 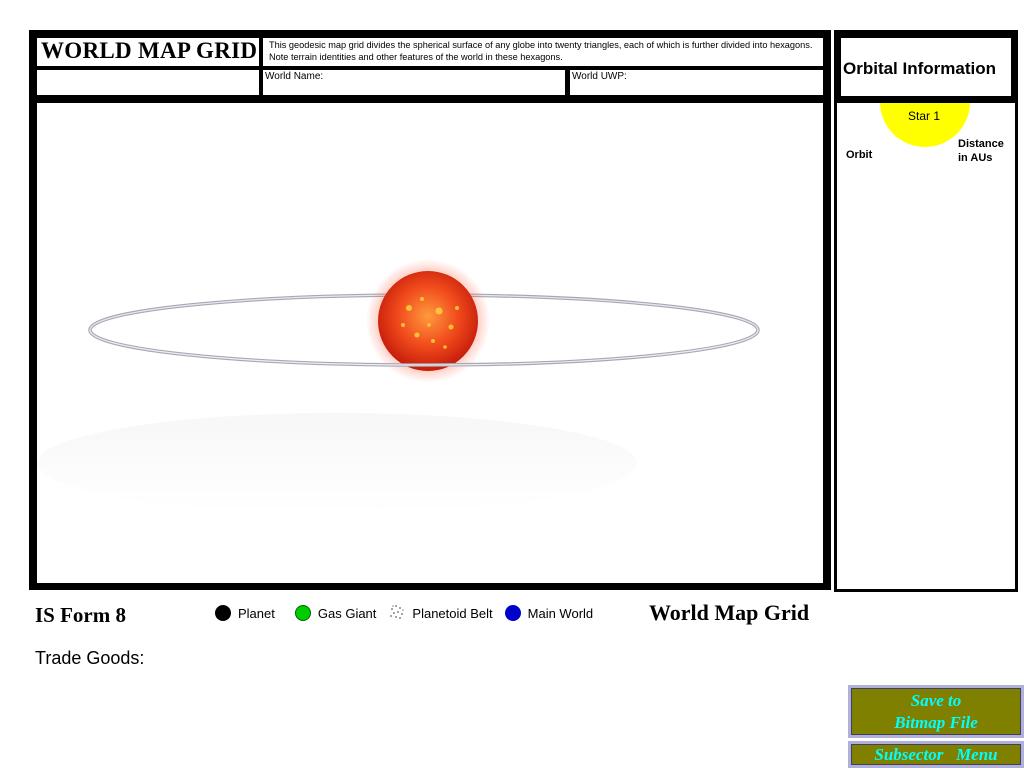 I want to click on save-button-line1: Save to, so click(x=936, y=700).